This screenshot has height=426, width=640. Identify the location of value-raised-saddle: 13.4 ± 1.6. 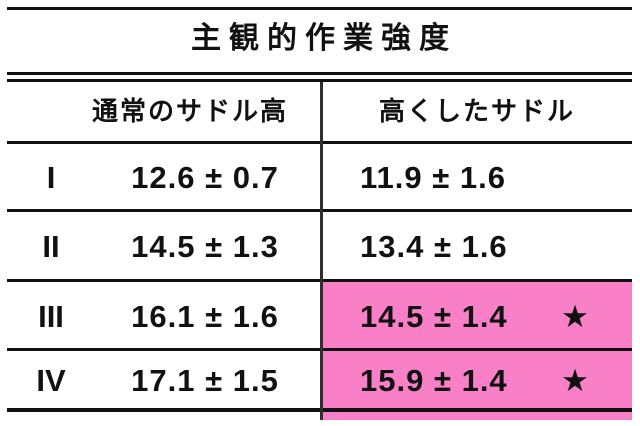
(434, 246).